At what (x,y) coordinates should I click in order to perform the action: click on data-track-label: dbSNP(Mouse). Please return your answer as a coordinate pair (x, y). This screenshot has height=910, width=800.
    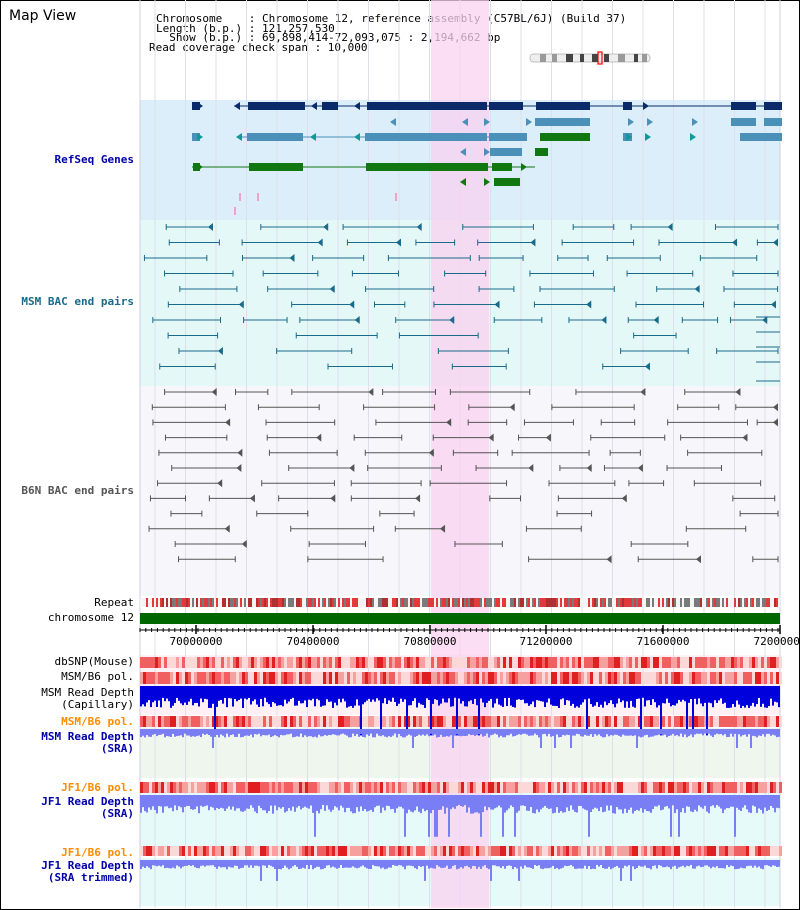
    Looking at the image, I should click on (94, 661).